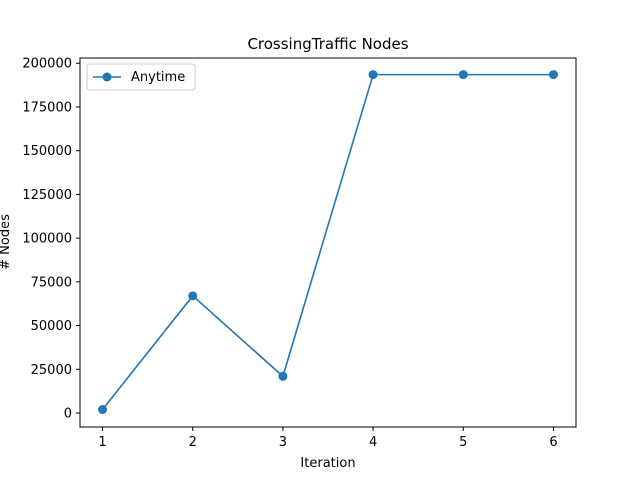 Image resolution: width=640 pixels, height=480 pixels. Describe the element at coordinates (193, 442) in the screenshot. I see `x-tick-label: 2` at that location.